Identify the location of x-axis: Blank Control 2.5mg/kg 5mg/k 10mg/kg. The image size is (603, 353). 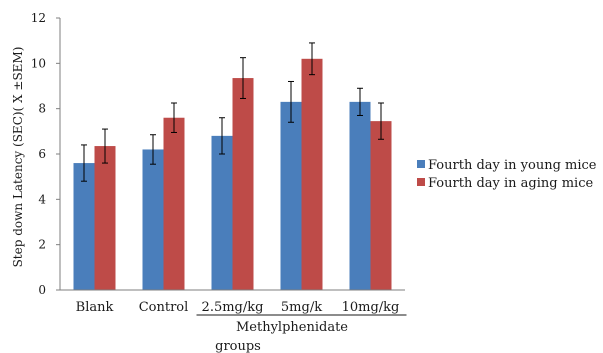
(233, 302).